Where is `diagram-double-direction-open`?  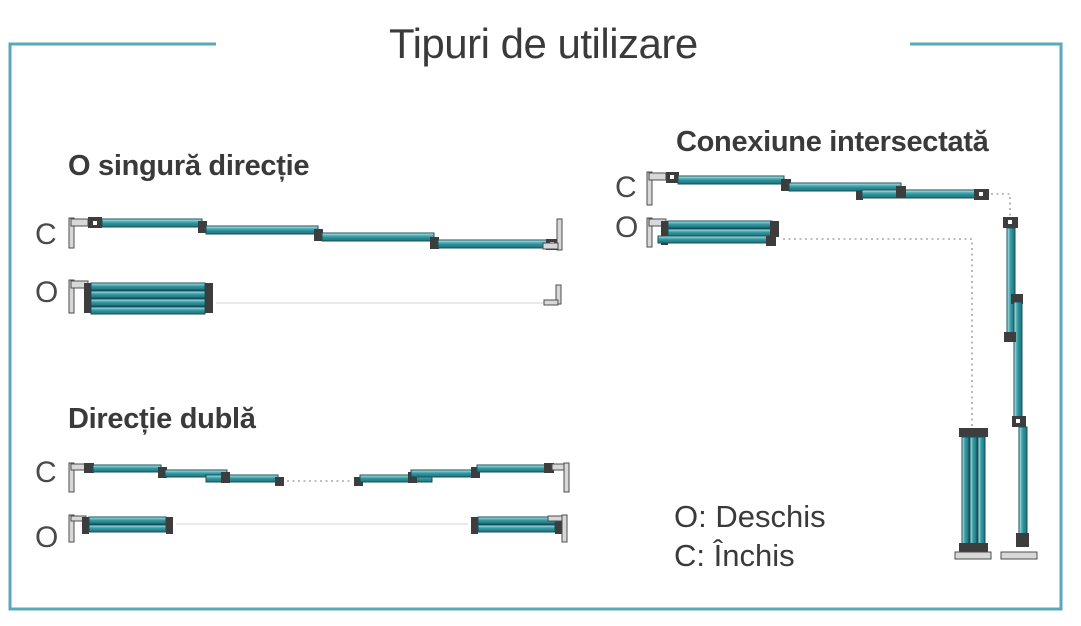
diagram-double-direction-open is located at coordinates (318, 528).